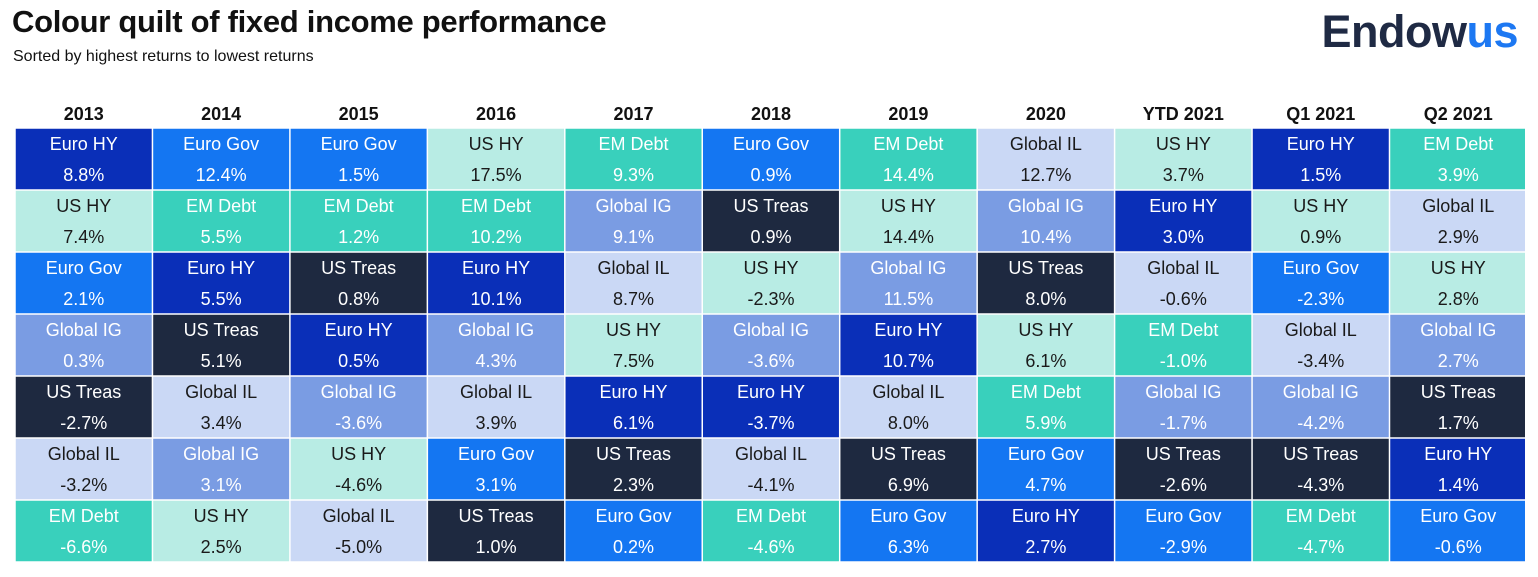 This screenshot has width=1538, height=577. What do you see at coordinates (1183, 547) in the screenshot?
I see `cell-return-value: -2.9%` at bounding box center [1183, 547].